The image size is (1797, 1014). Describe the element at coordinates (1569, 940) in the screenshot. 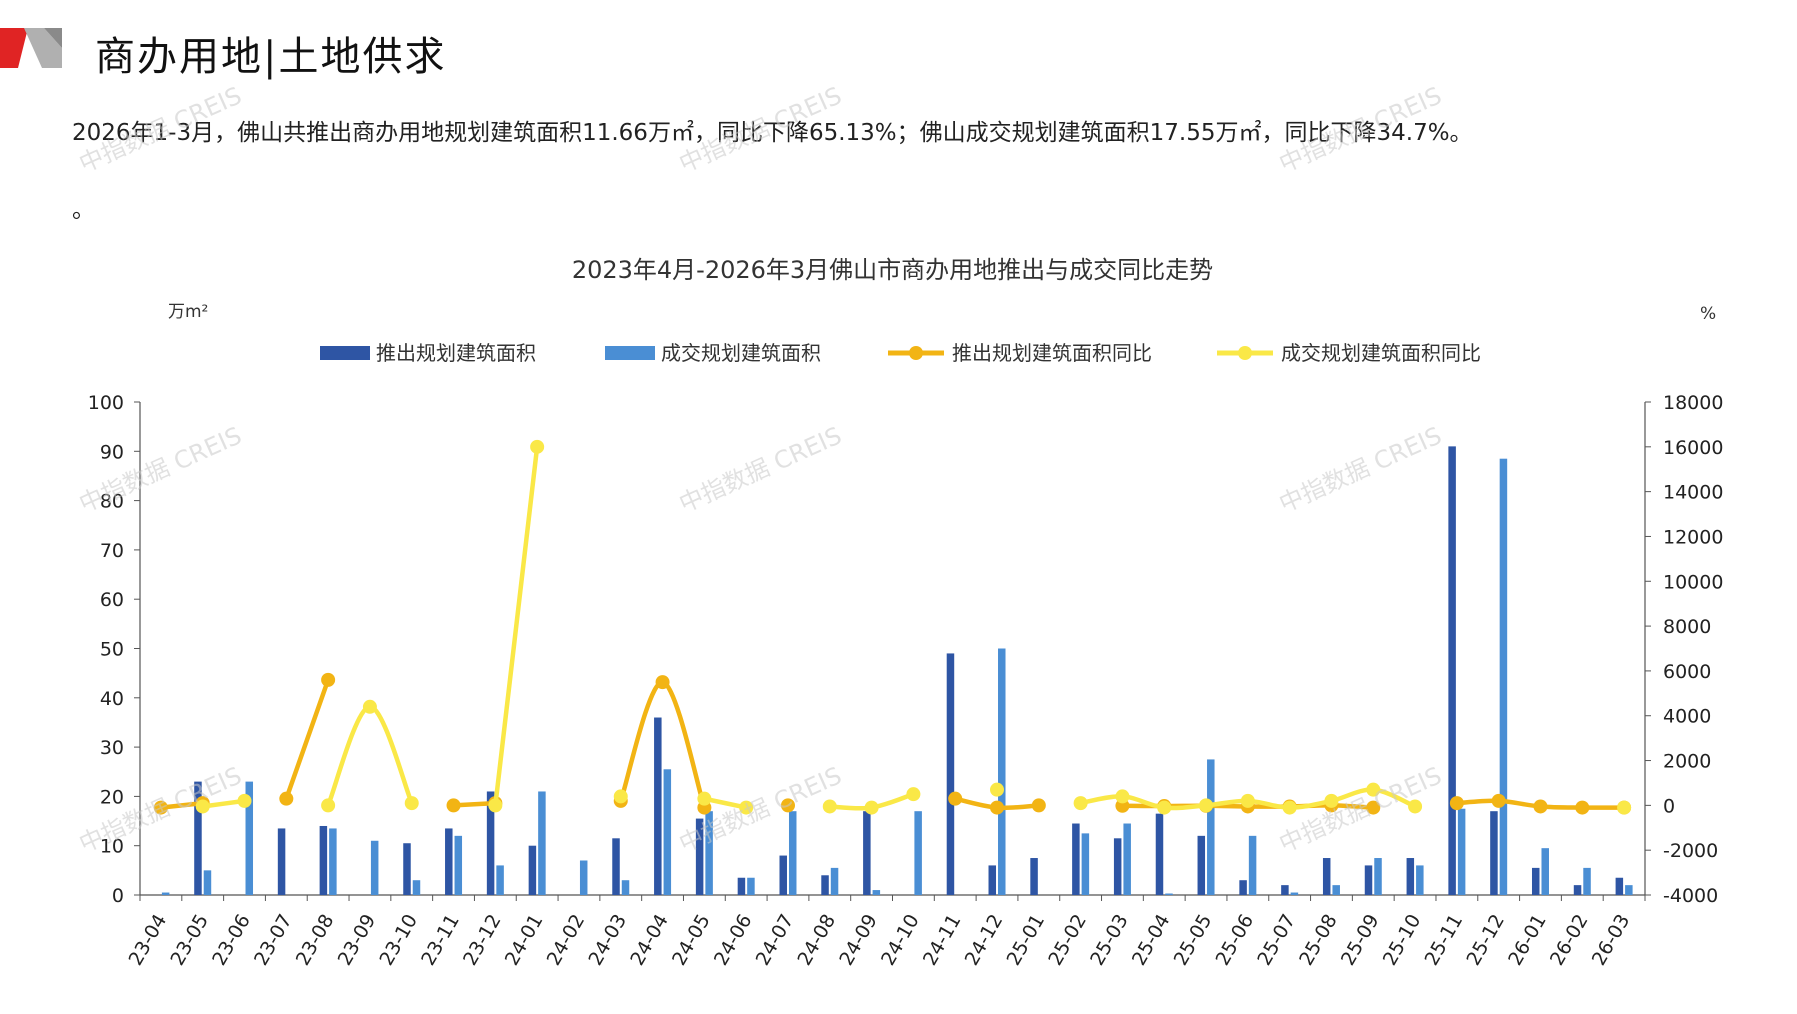

I see `x-tick-label: 26-02` at that location.